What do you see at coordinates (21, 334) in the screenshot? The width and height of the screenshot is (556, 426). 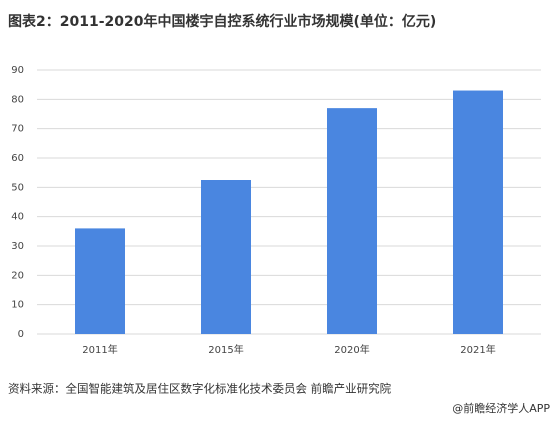 I see `y-tick-label: 0` at bounding box center [21, 334].